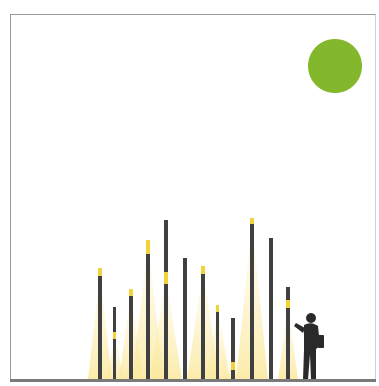 This screenshot has height=386, width=379. What do you see at coordinates (309, 346) in the screenshot?
I see `person-with-flashlight-icon` at bounding box center [309, 346].